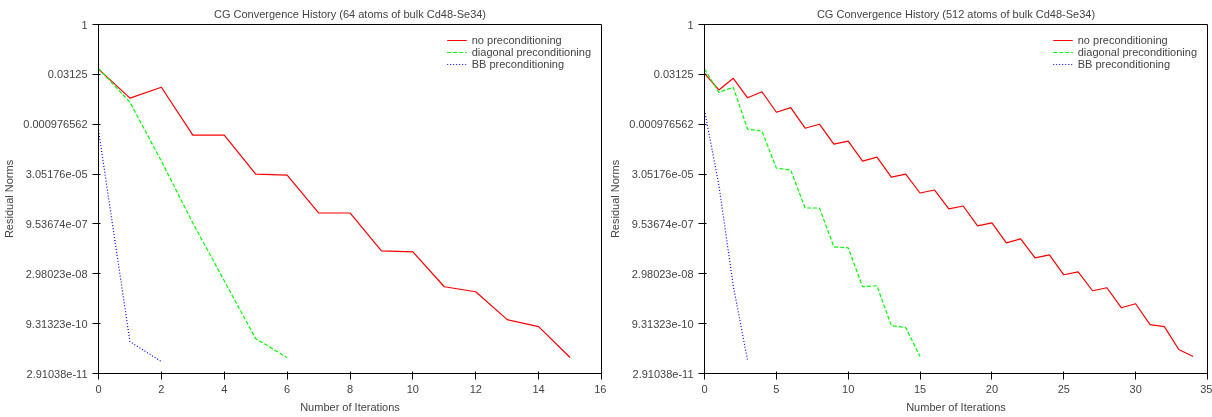 The width and height of the screenshot is (1212, 417). I want to click on chart-title: CG Convergence History (512 atoms of bulk Cd48-Se34), so click(956, 13).